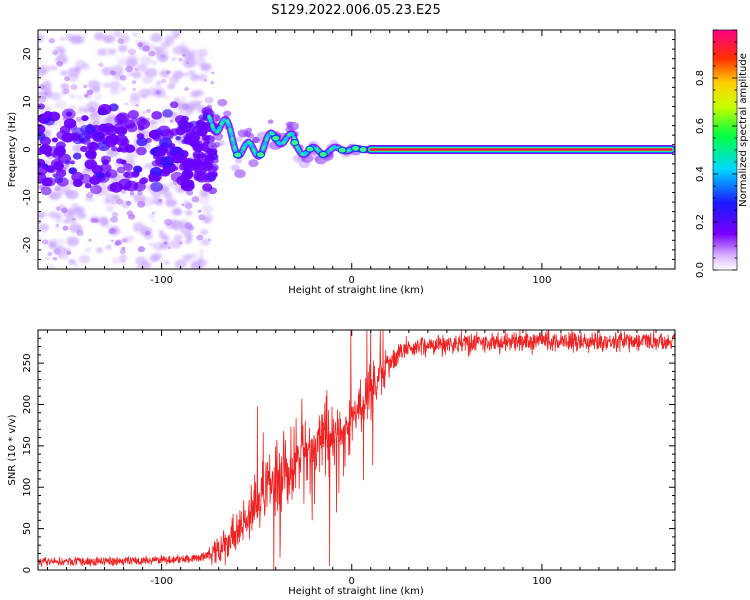 The width and height of the screenshot is (750, 600). What do you see at coordinates (541, 280) in the screenshot?
I see `x-tick-label: 100` at bounding box center [541, 280].